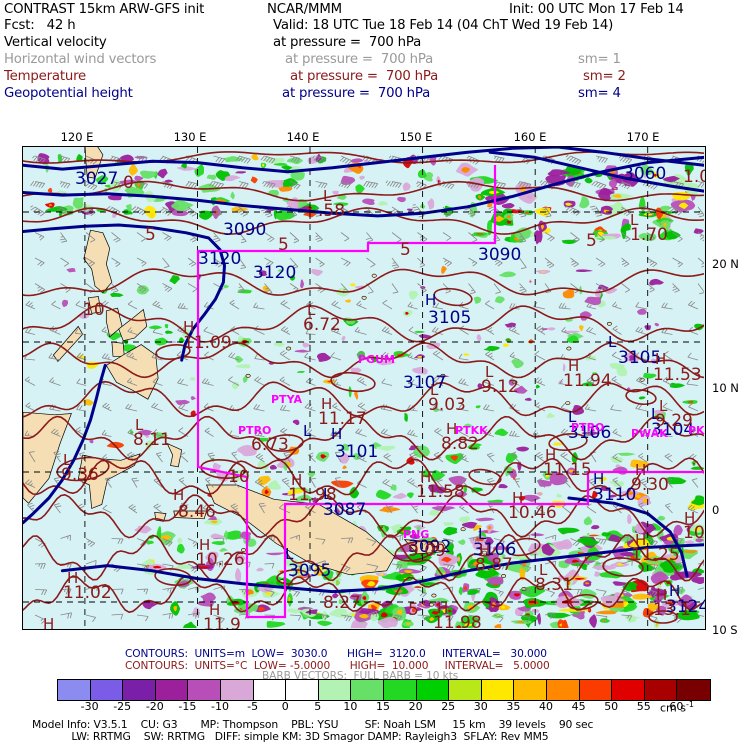 The width and height of the screenshot is (740, 743). What do you see at coordinates (416, 534) in the screenshot?
I see `station-label: PNG` at bounding box center [416, 534].